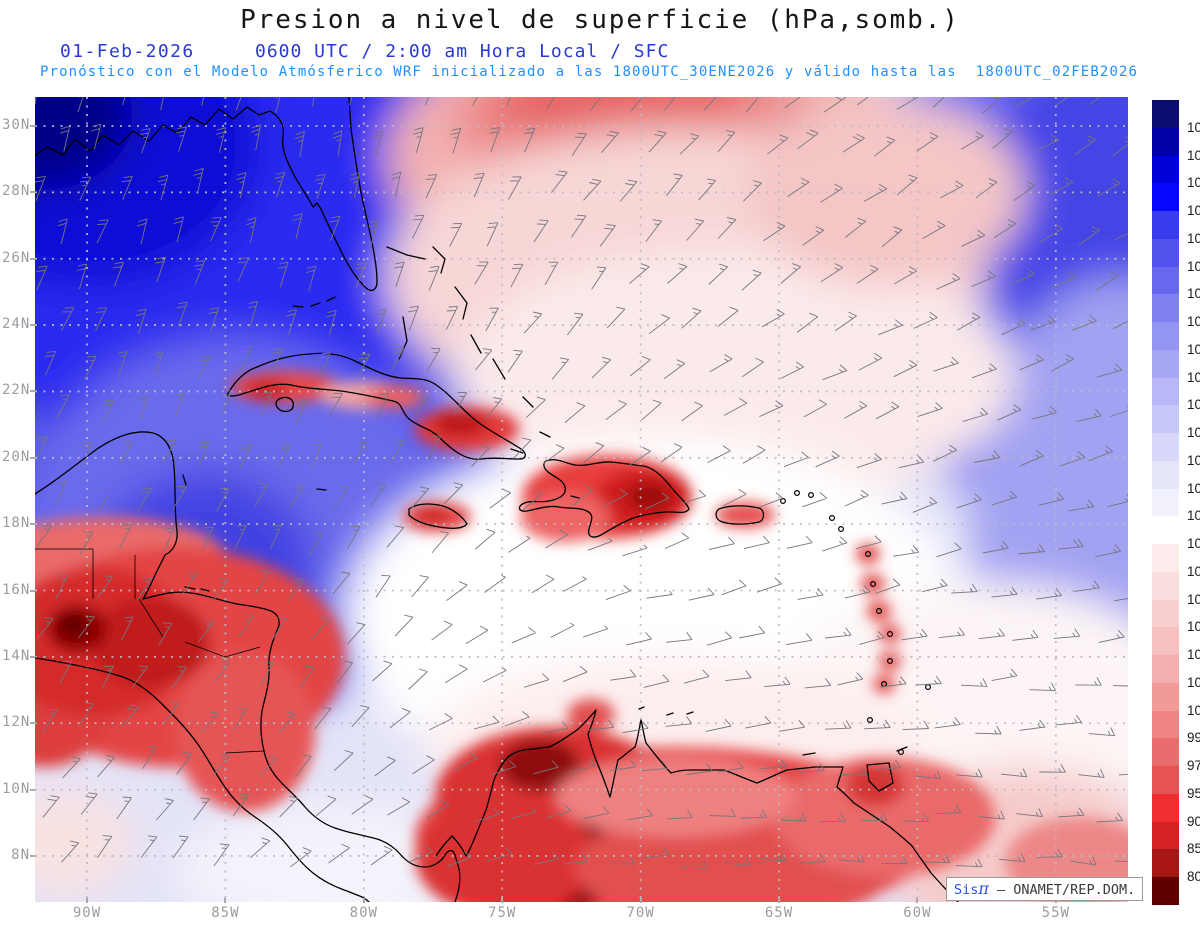 The height and width of the screenshot is (927, 1200). What do you see at coordinates (1193, 877) in the screenshot?
I see `colorbar-label: 800` at bounding box center [1193, 877].